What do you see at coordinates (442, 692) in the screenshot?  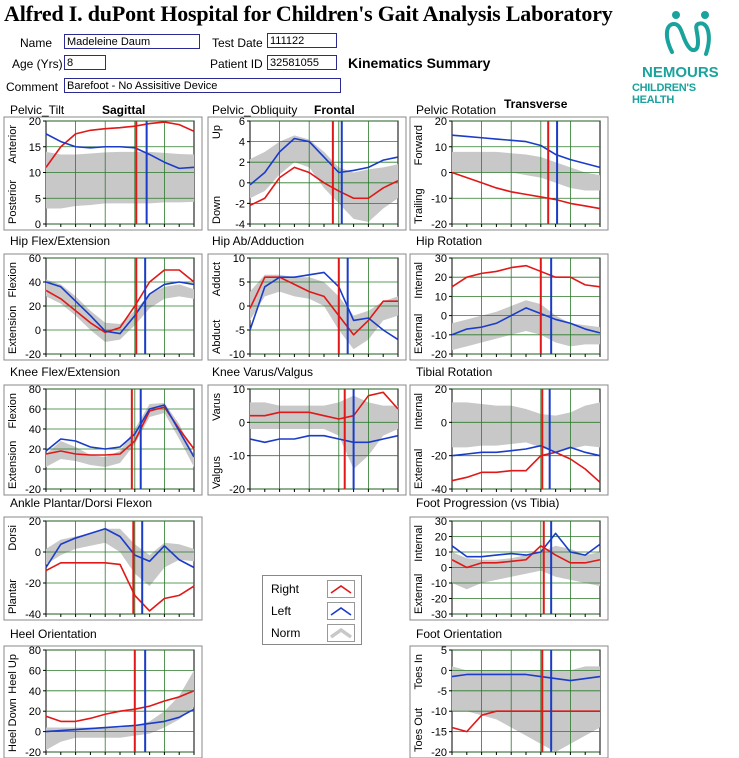 I see `y-tick-label: -5` at bounding box center [442, 692].